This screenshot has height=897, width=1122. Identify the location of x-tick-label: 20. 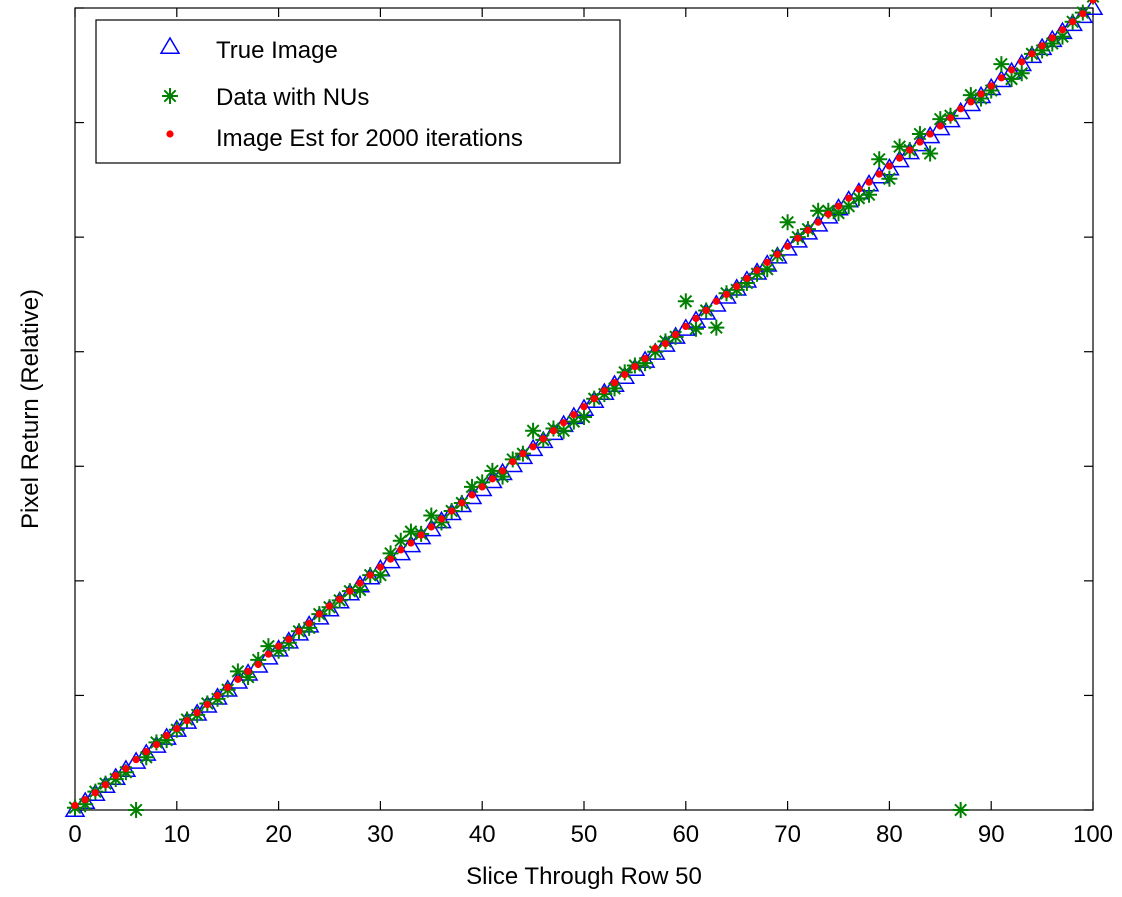
(278, 834).